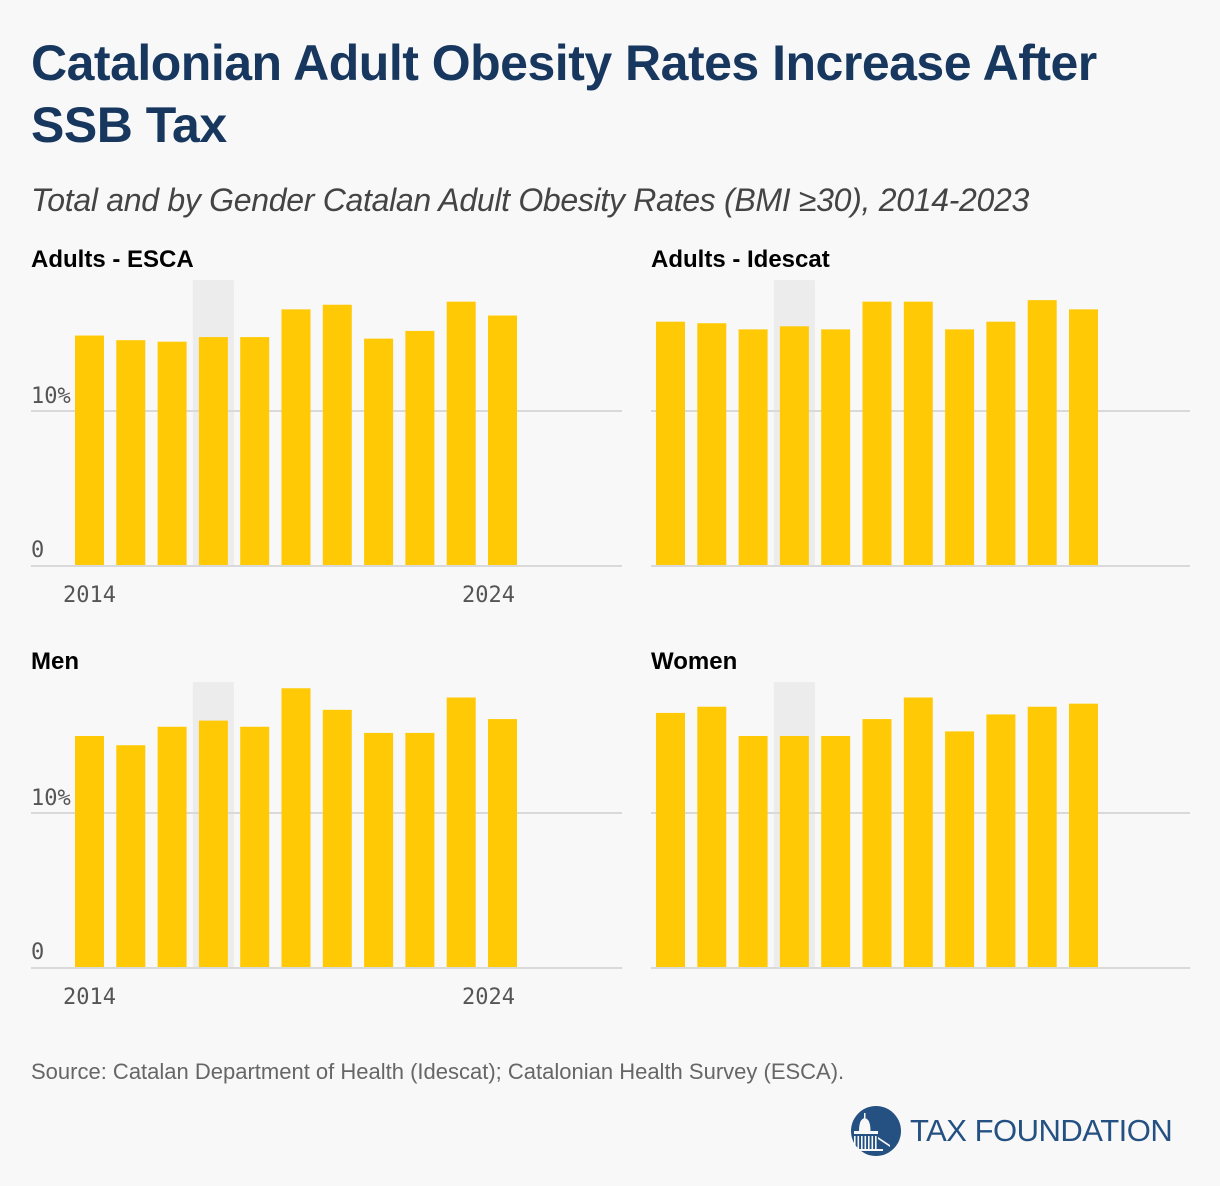 This screenshot has width=1220, height=1186. What do you see at coordinates (1041, 1130) in the screenshot?
I see `logo-text: TAX FOUNDATION` at bounding box center [1041, 1130].